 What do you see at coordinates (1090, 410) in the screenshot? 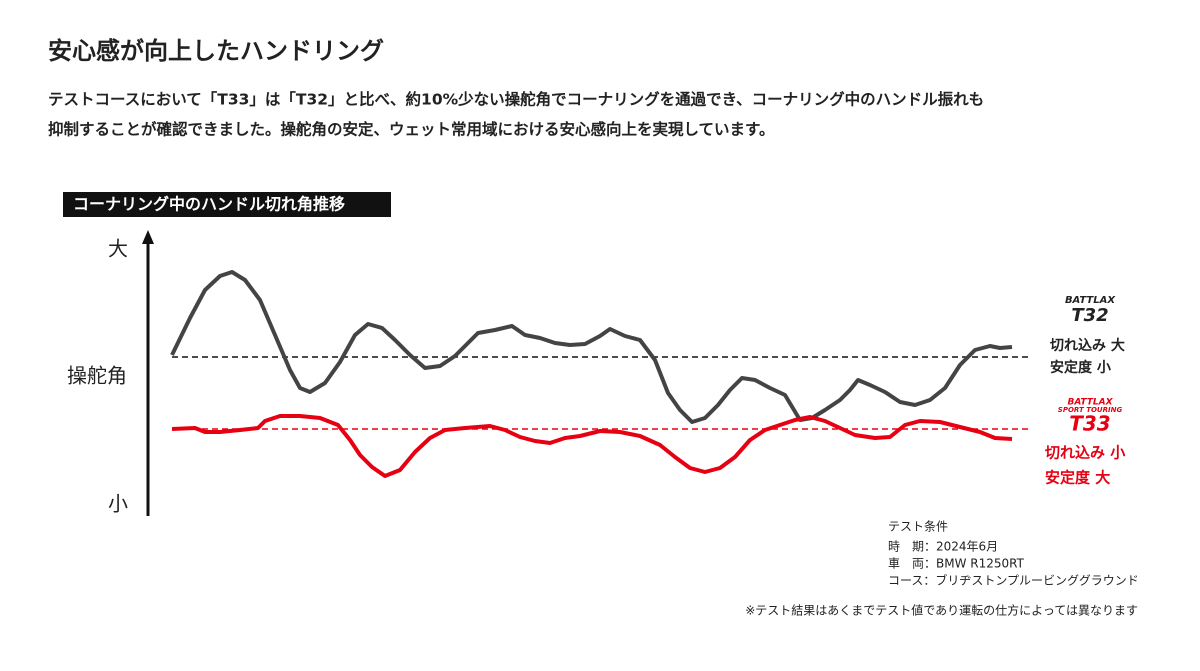
I see `sub-brand: SPORT TOURING` at bounding box center [1090, 410].